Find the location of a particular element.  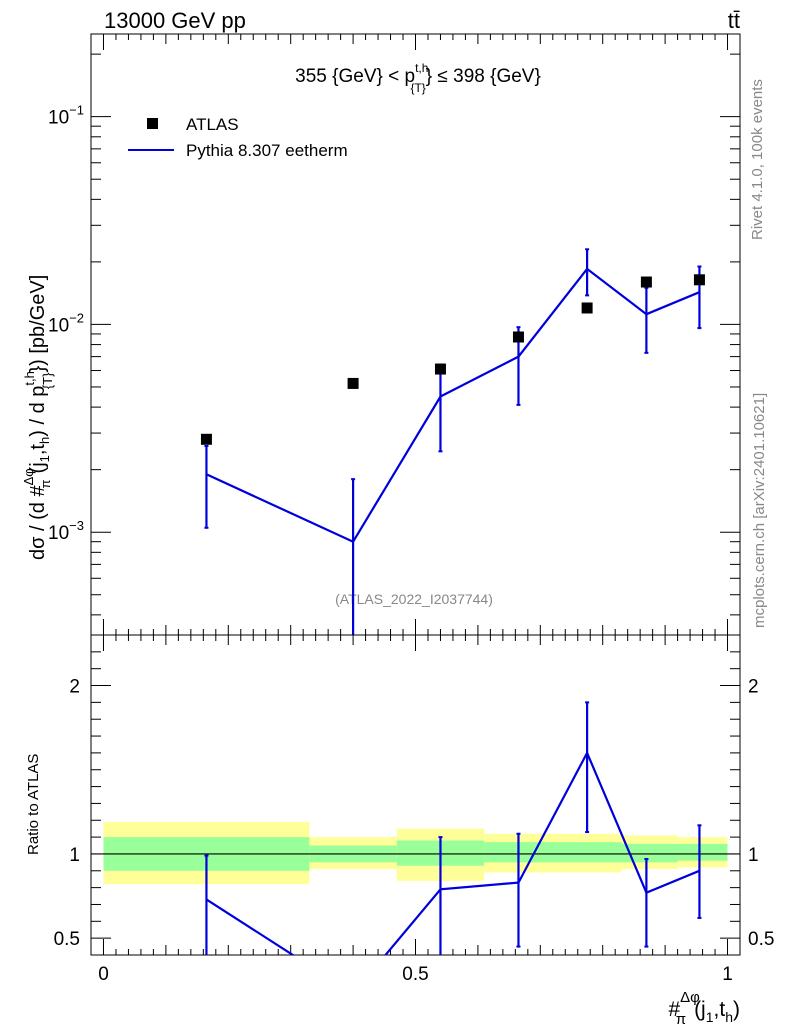

ratio-y-tick-label-right: 1 is located at coordinates (753, 855).